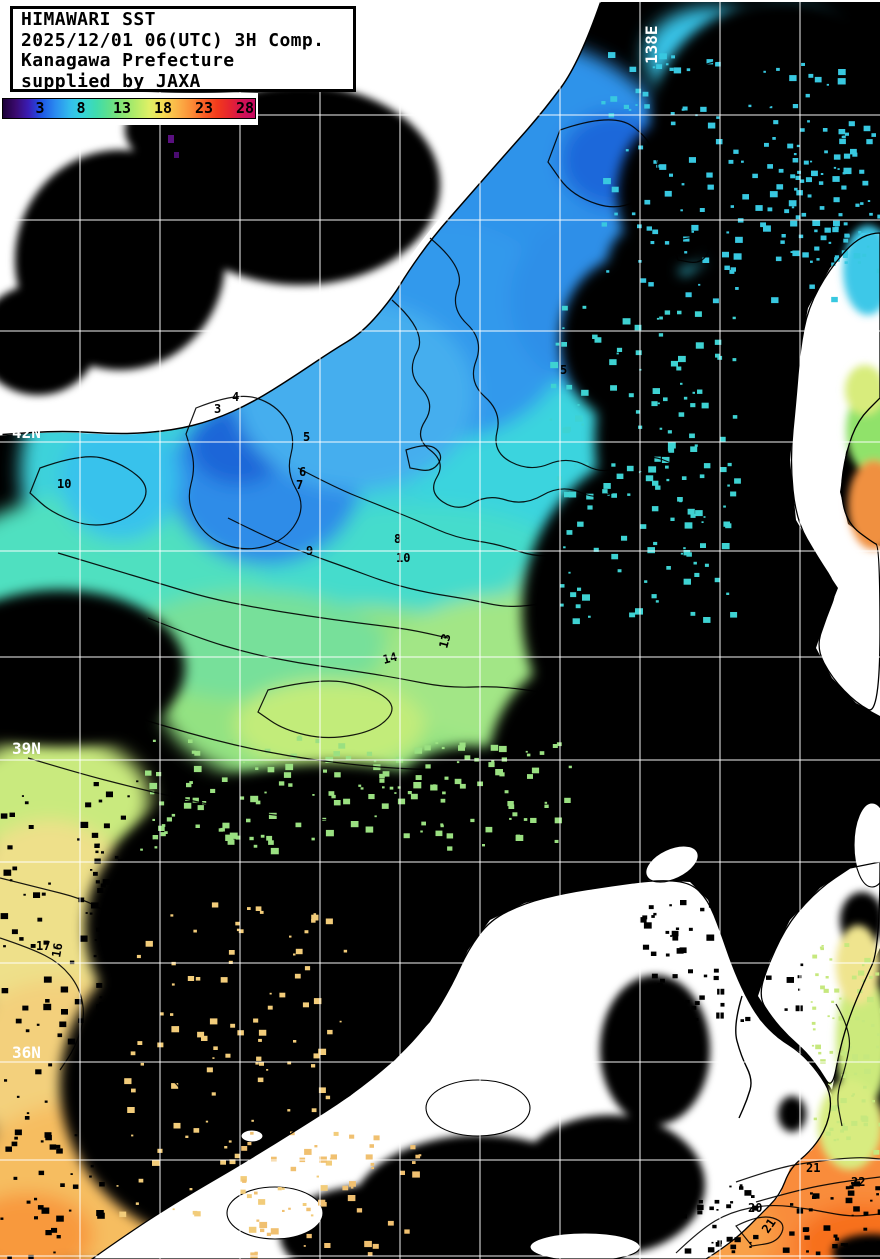 This screenshot has width=880, height=1259. Describe the element at coordinates (235, 397) in the screenshot. I see `contour-label: 4` at that location.